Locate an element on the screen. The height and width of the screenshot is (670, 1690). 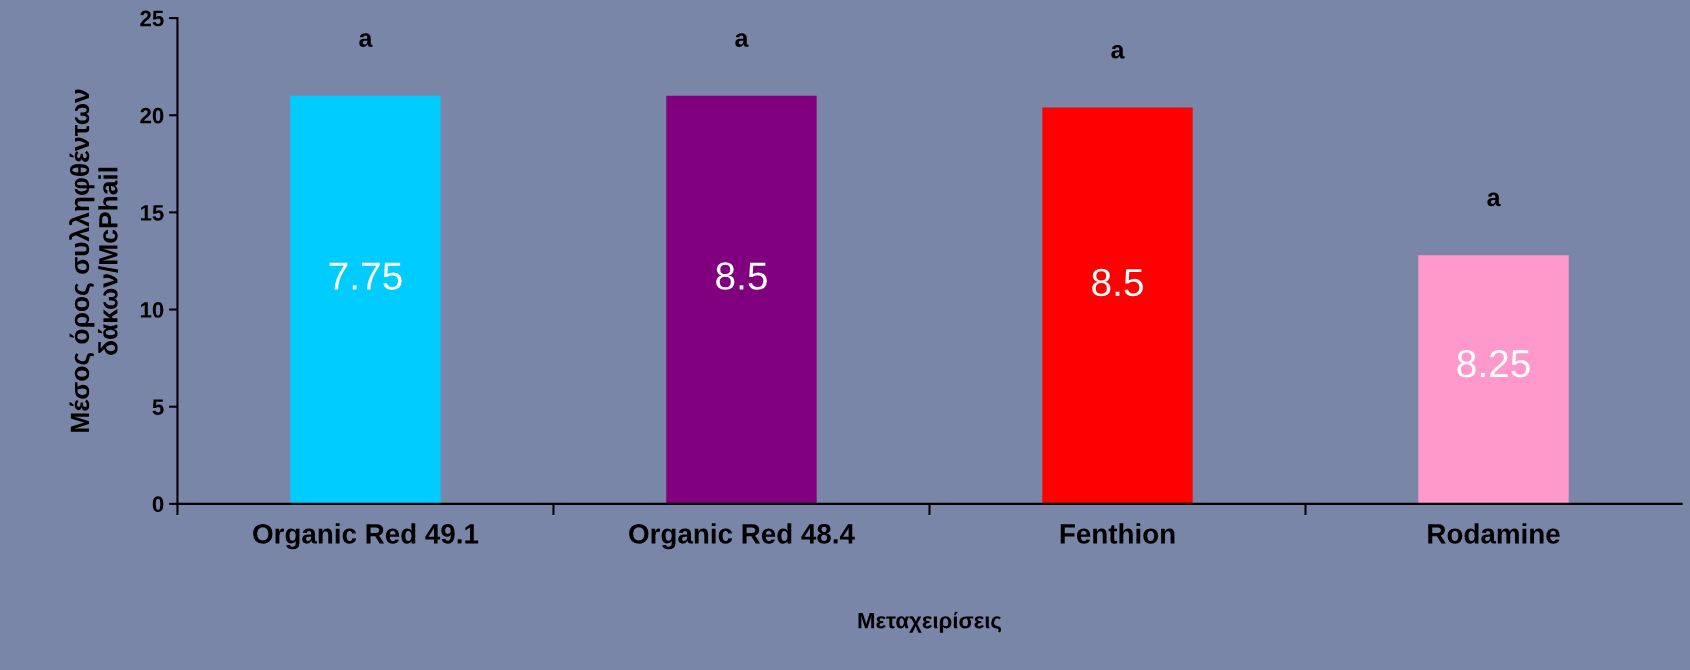
x-tick-label: Organic Red 48.4 is located at coordinates (742, 536).